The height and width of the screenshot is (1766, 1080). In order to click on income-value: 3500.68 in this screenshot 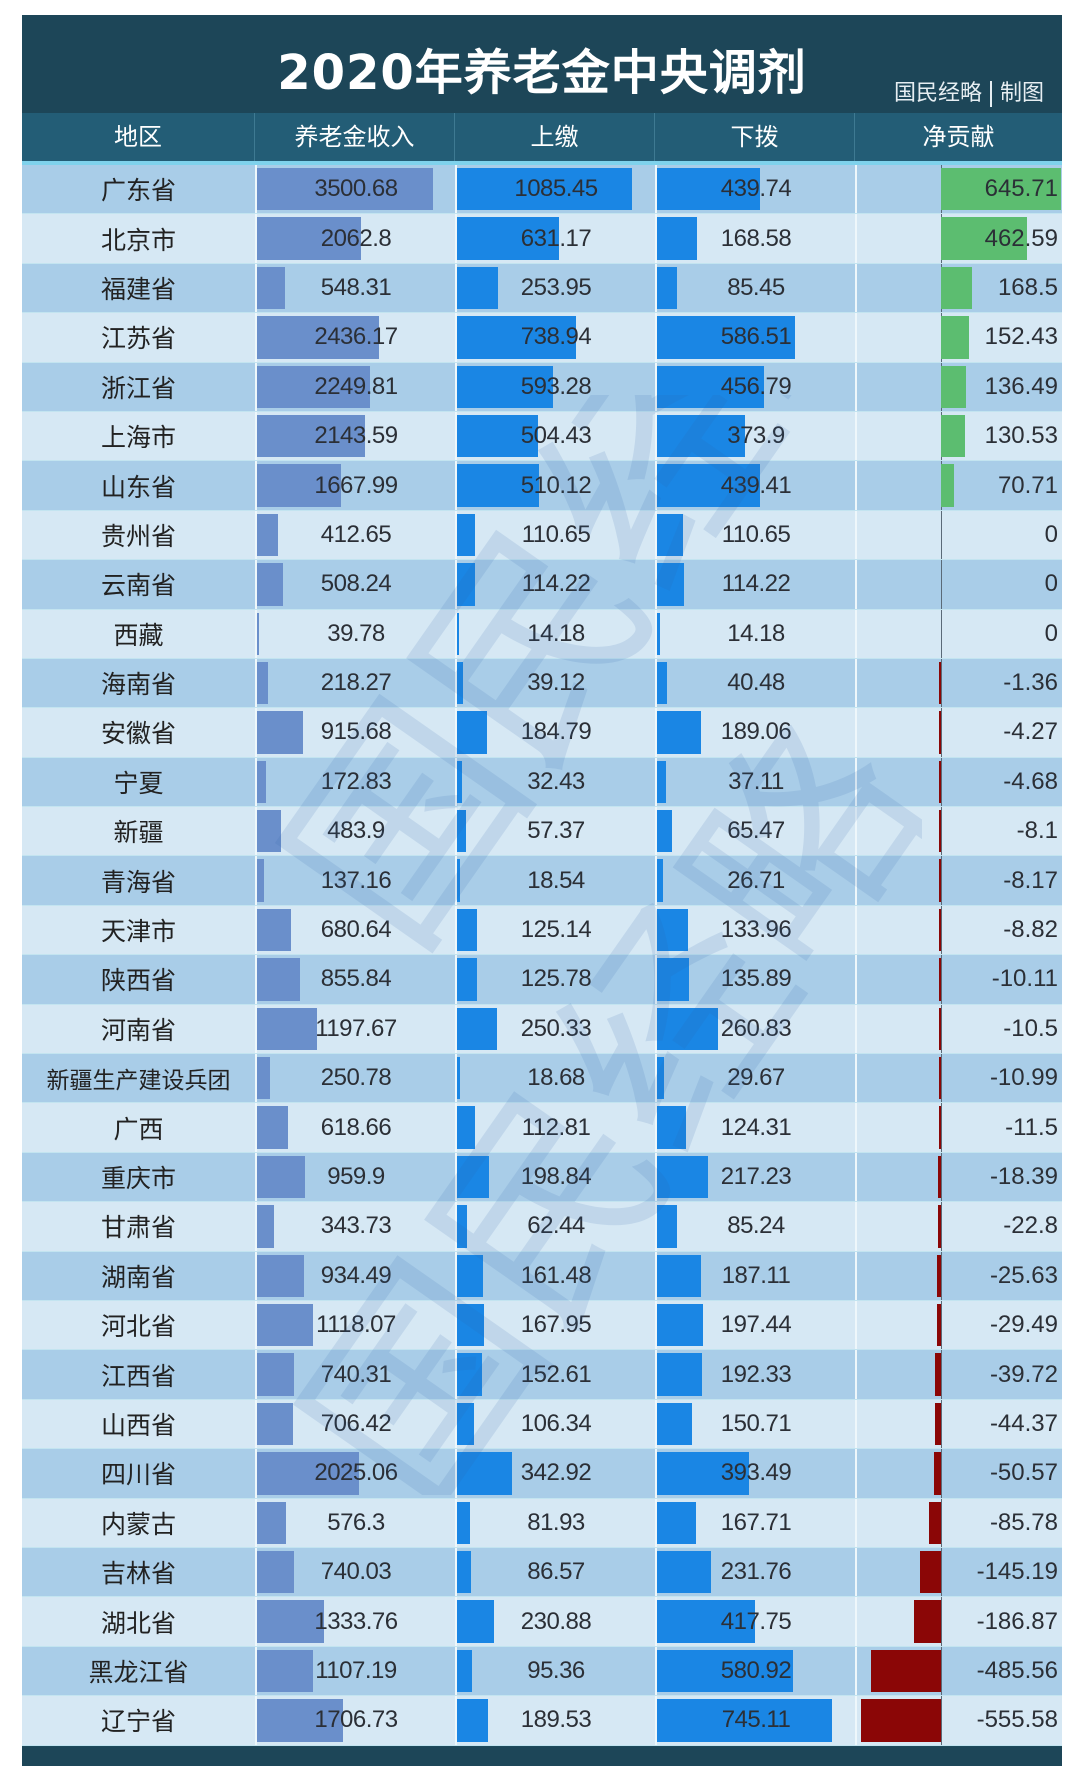, I will do `click(356, 189)`.